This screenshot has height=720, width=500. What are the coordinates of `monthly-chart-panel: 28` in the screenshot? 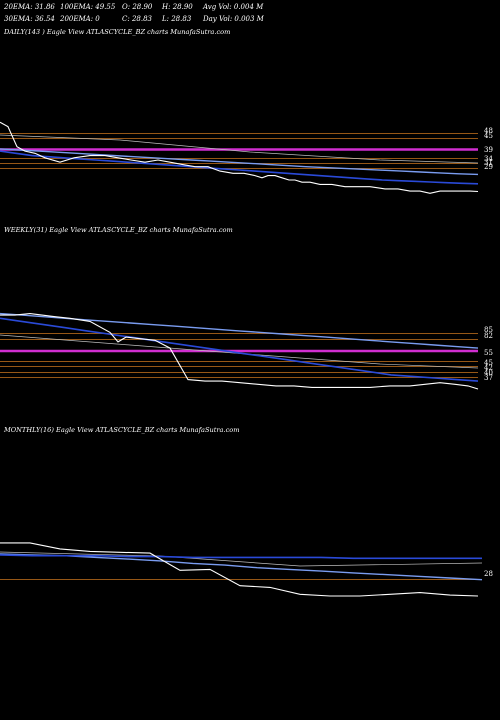 It's located at (246, 569).